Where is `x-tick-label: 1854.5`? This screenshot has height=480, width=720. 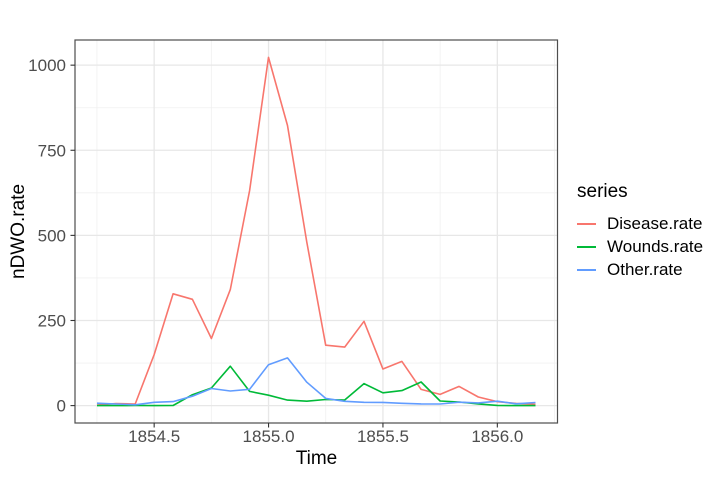
x-tick-label: 1854.5 is located at coordinates (154, 436).